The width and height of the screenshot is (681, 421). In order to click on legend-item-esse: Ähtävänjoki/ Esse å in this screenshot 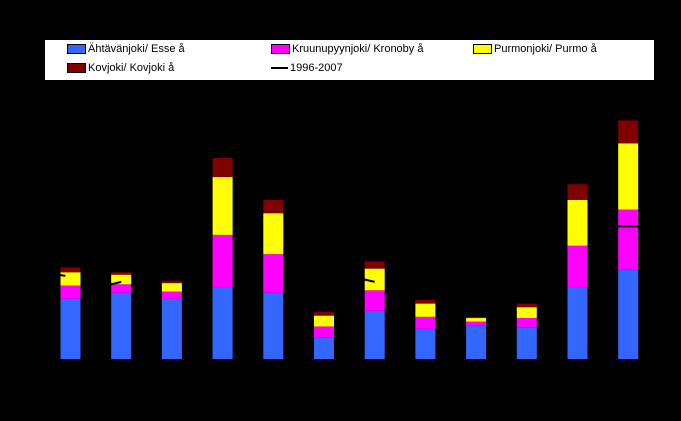, I will do `click(126, 49)`.